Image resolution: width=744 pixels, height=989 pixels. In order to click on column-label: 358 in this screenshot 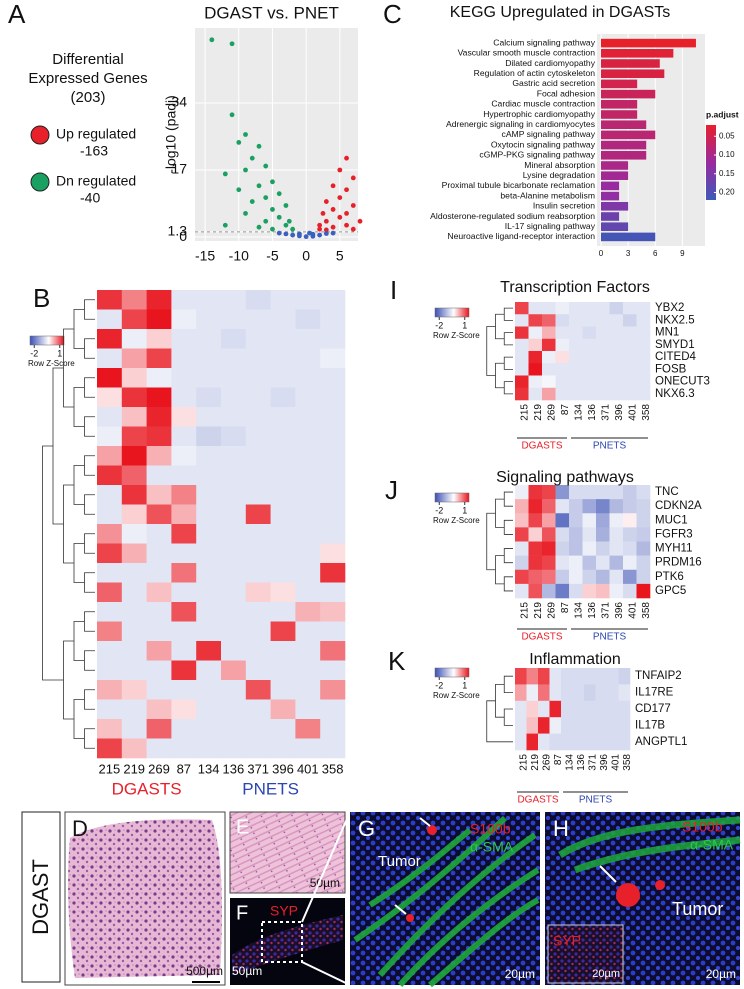, I will do `click(333, 768)`.